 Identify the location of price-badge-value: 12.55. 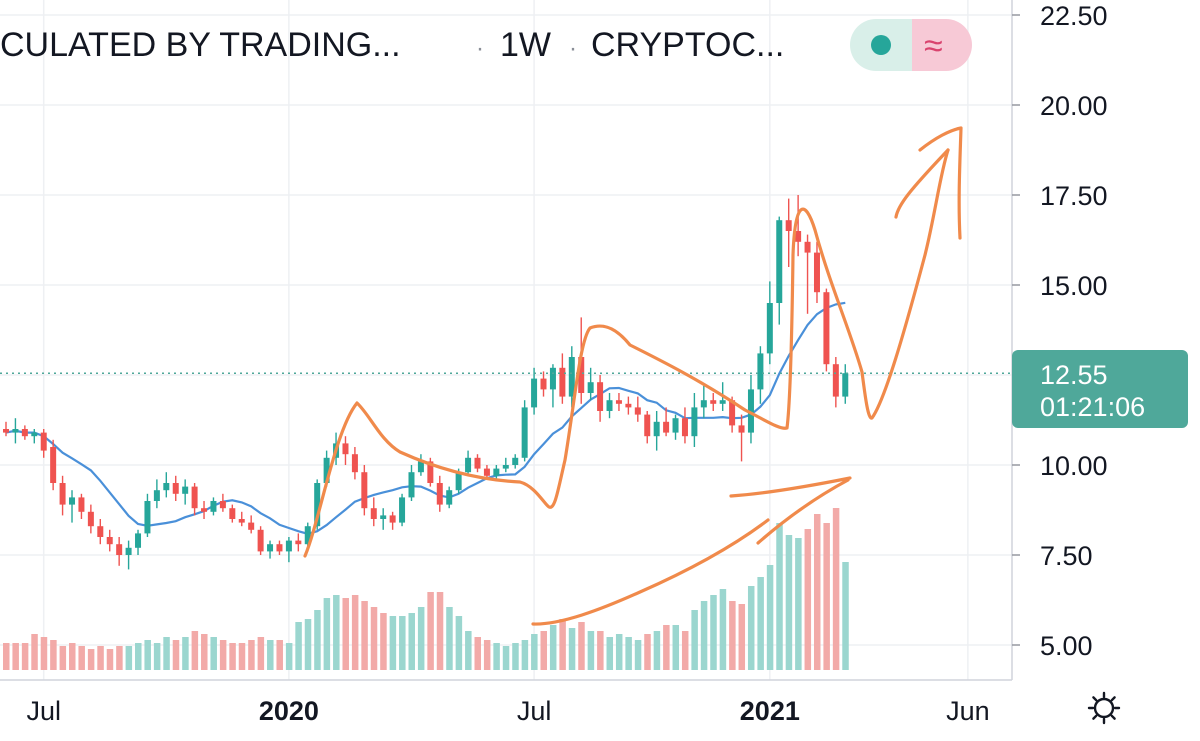
(1074, 375).